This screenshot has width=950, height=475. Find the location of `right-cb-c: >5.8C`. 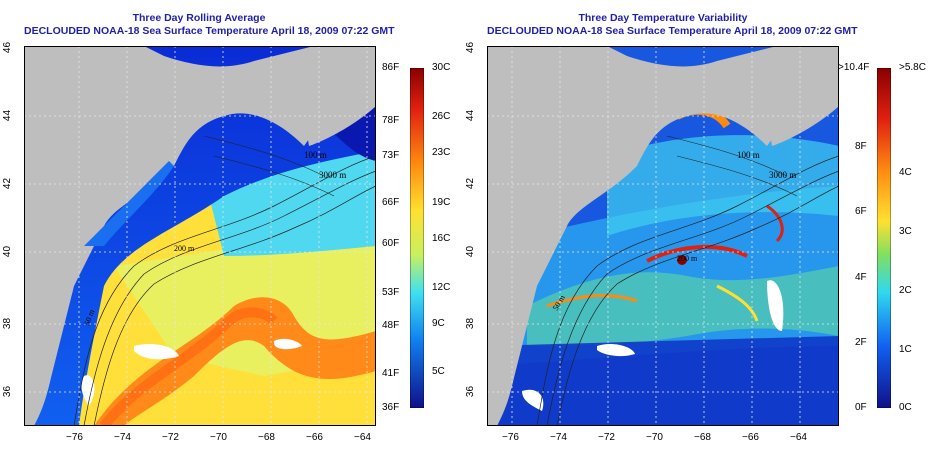

right-cb-c: >5.8C is located at coordinates (912, 67).